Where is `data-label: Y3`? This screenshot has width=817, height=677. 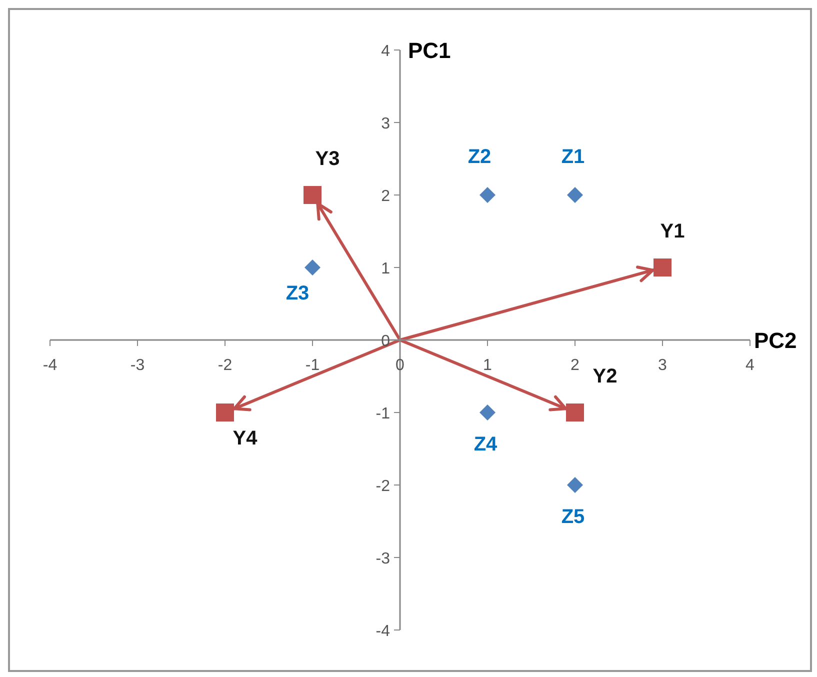
data-label: Y3 is located at coordinates (327, 159).